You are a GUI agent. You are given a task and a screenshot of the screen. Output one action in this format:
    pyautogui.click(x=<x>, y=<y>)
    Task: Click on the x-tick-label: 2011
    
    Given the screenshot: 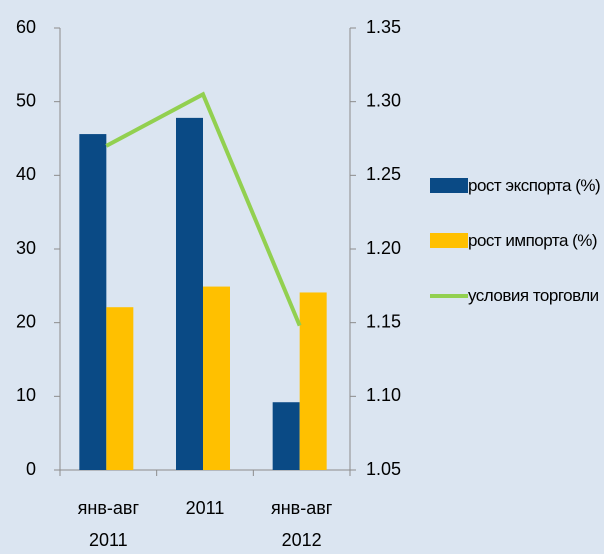 What is the action you would take?
    pyautogui.click(x=205, y=508)
    